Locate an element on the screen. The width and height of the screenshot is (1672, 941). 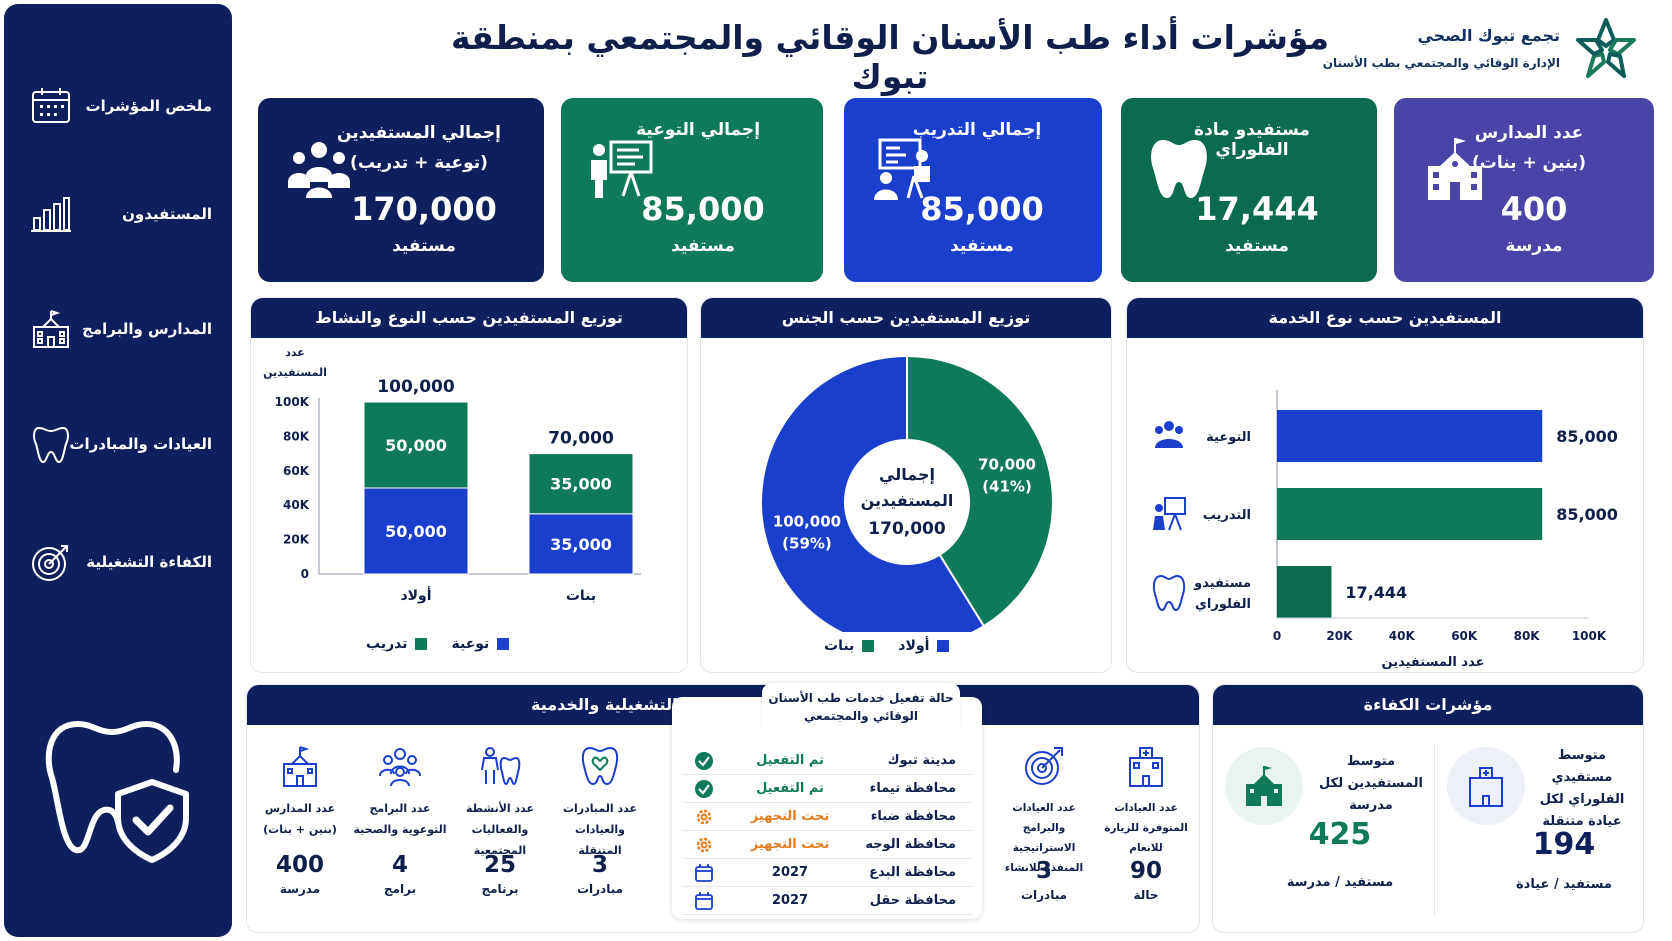
panel-title: توزيع المستفيدين حسب النوع والنشاط is located at coordinates (469, 318).